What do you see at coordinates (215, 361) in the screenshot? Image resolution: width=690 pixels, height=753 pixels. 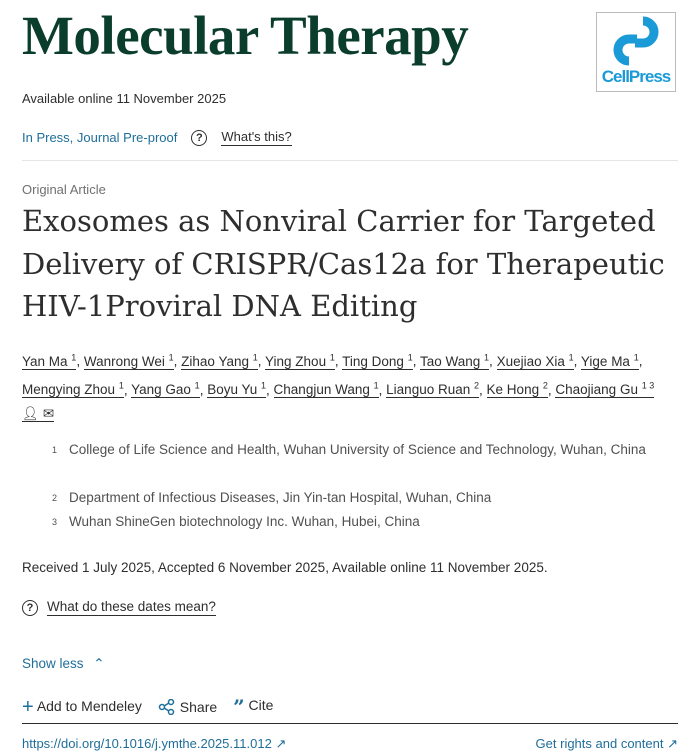 I see `author-name: Zihao Yang` at bounding box center [215, 361].